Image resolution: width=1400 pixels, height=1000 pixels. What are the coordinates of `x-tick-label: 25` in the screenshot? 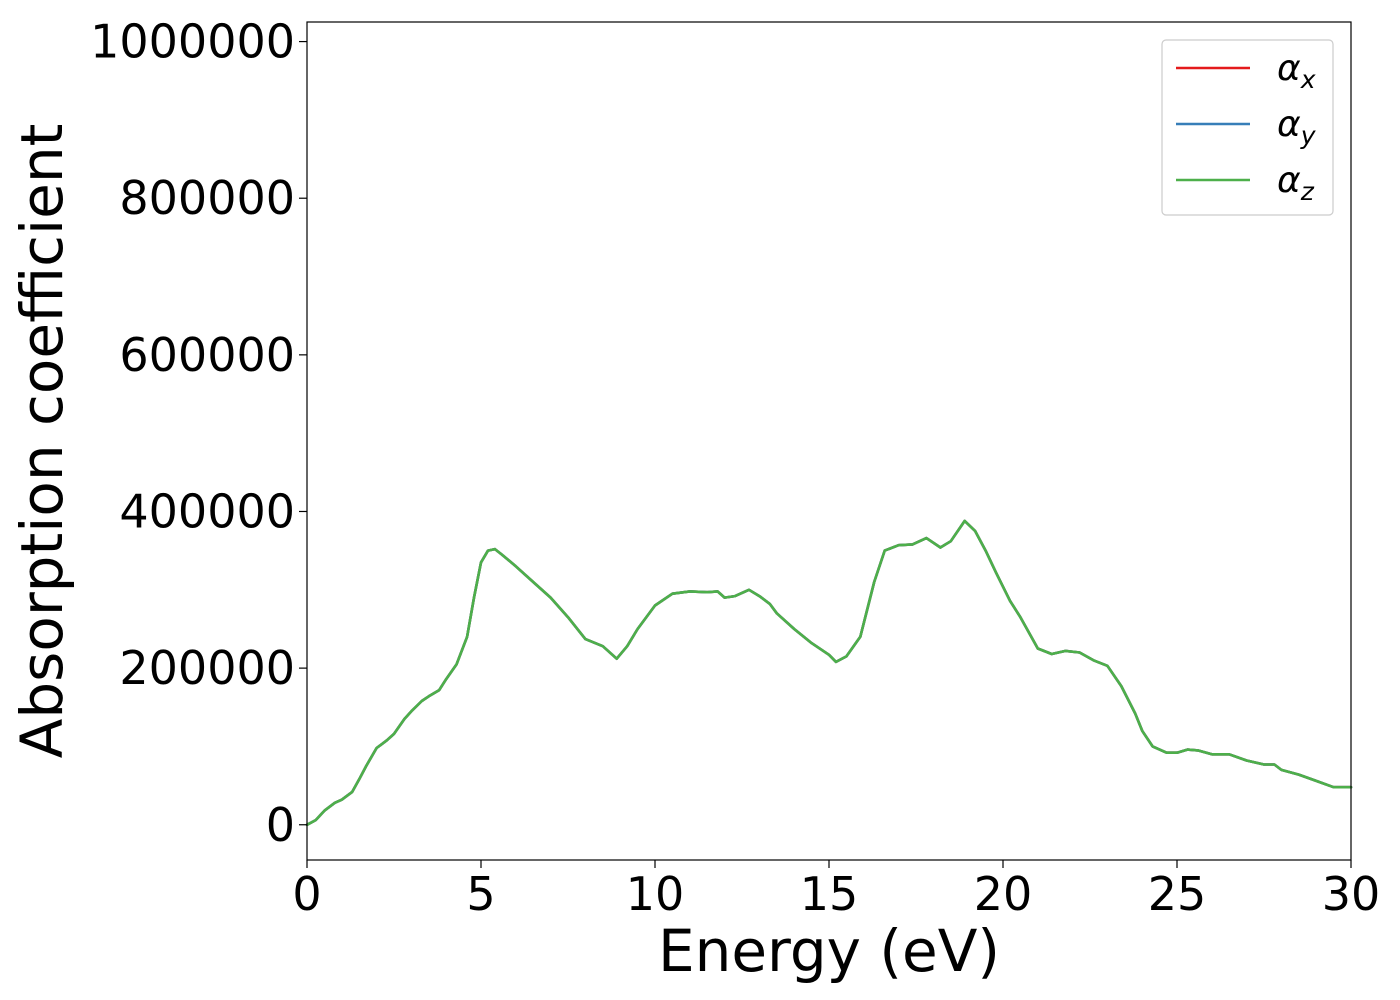 It's located at (1177, 894).